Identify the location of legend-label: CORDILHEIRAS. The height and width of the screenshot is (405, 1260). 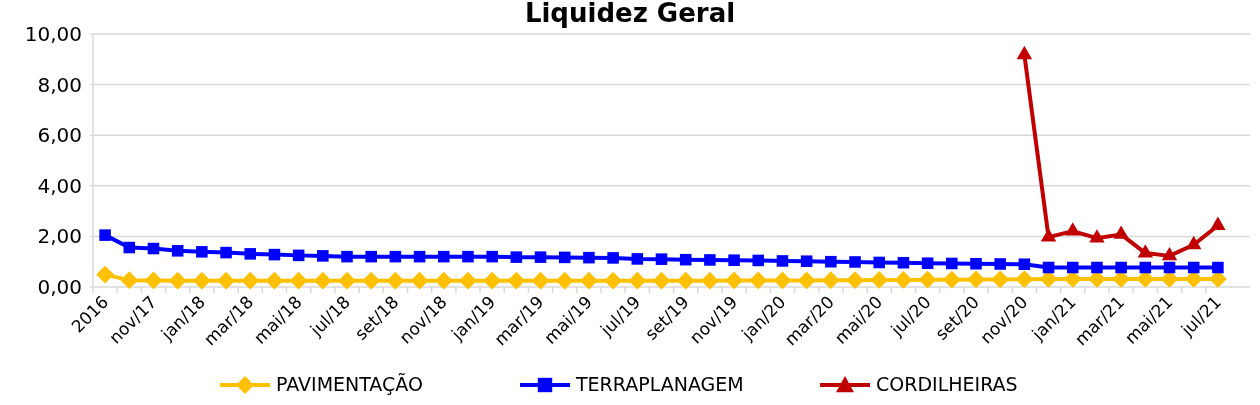
(947, 384).